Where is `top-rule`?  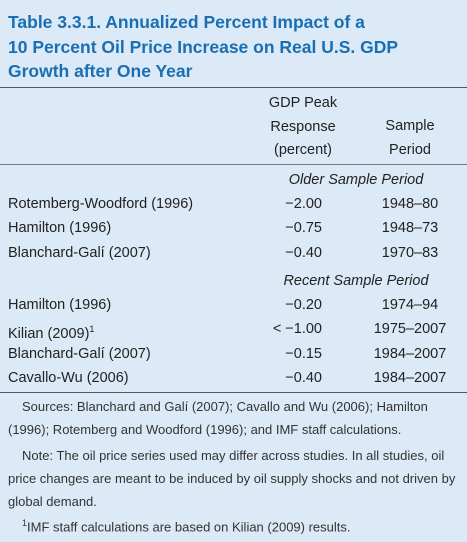 top-rule is located at coordinates (233, 87).